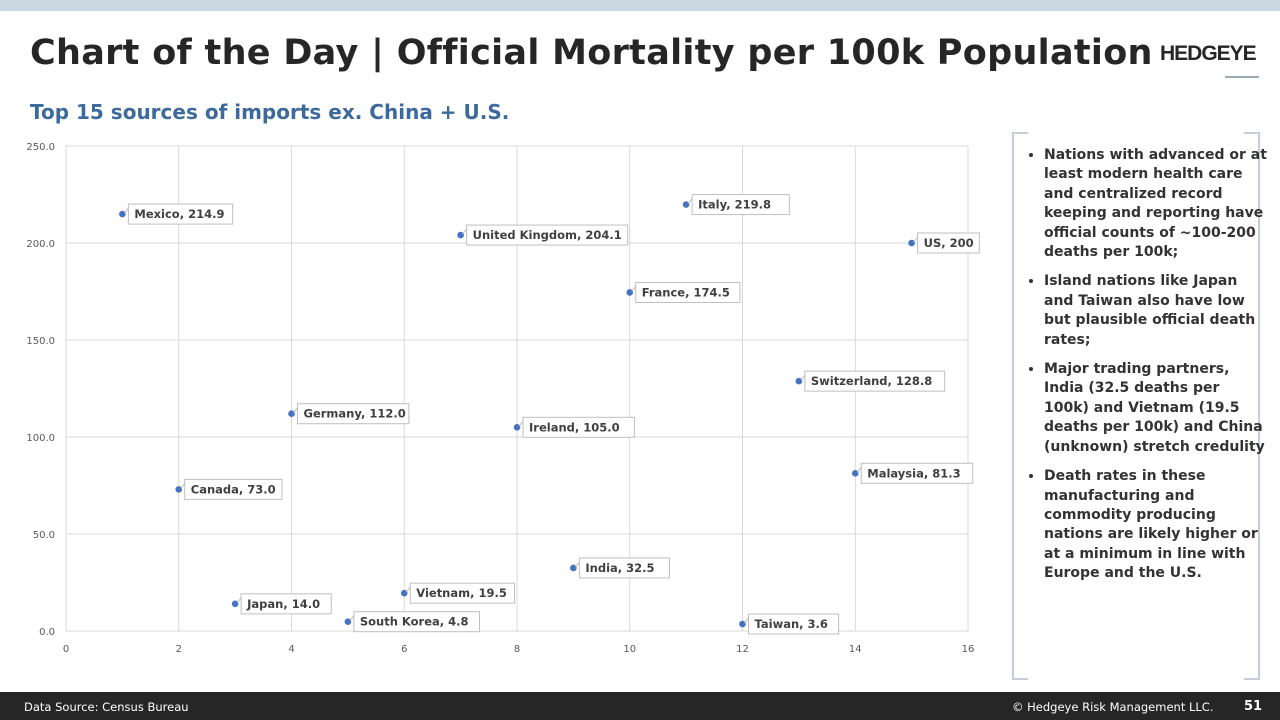 The height and width of the screenshot is (720, 1280). What do you see at coordinates (179, 649) in the screenshot?
I see `x-tick-label: 2` at bounding box center [179, 649].